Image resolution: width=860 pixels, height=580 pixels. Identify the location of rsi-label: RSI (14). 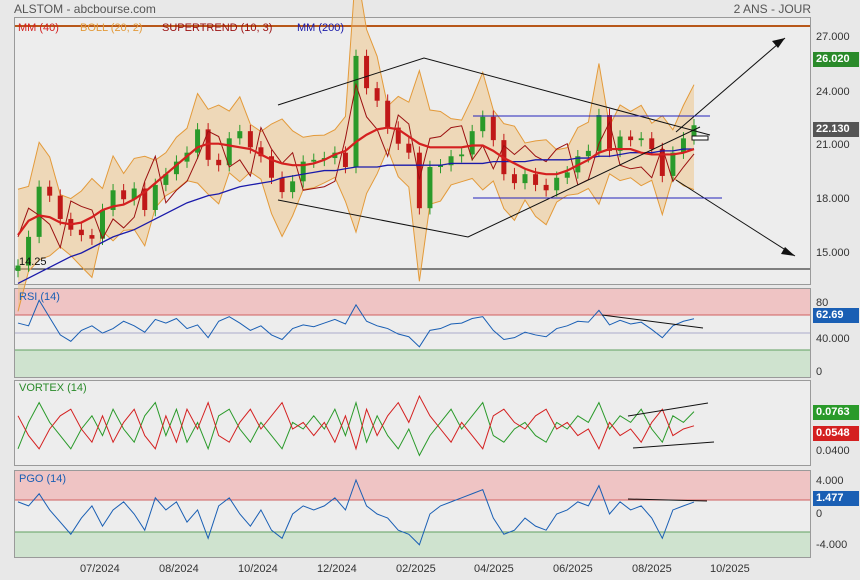
(39, 297).